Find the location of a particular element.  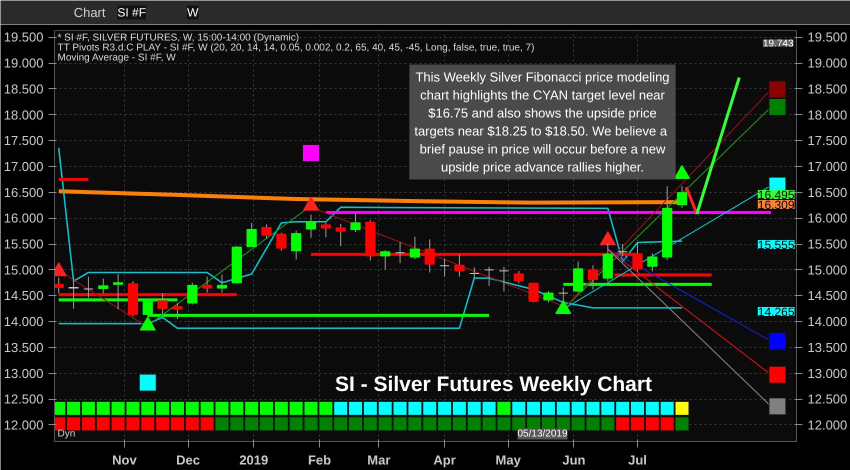

y-tick-label: 16.000 is located at coordinates (24, 218).